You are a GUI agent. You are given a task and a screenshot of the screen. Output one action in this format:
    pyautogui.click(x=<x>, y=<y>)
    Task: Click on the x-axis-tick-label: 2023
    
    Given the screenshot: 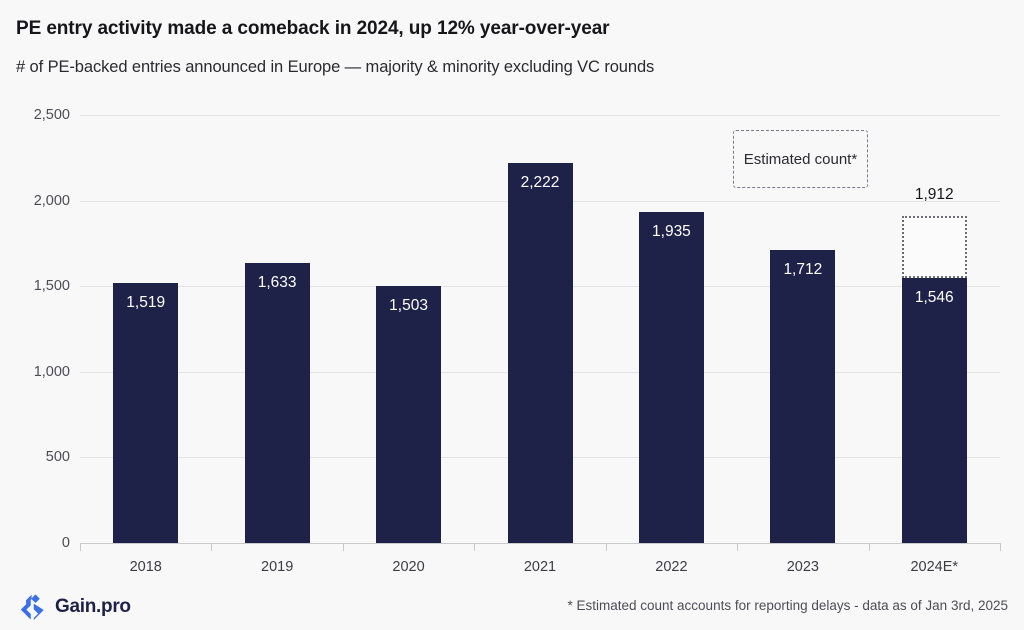 What is the action you would take?
    pyautogui.click(x=802, y=567)
    